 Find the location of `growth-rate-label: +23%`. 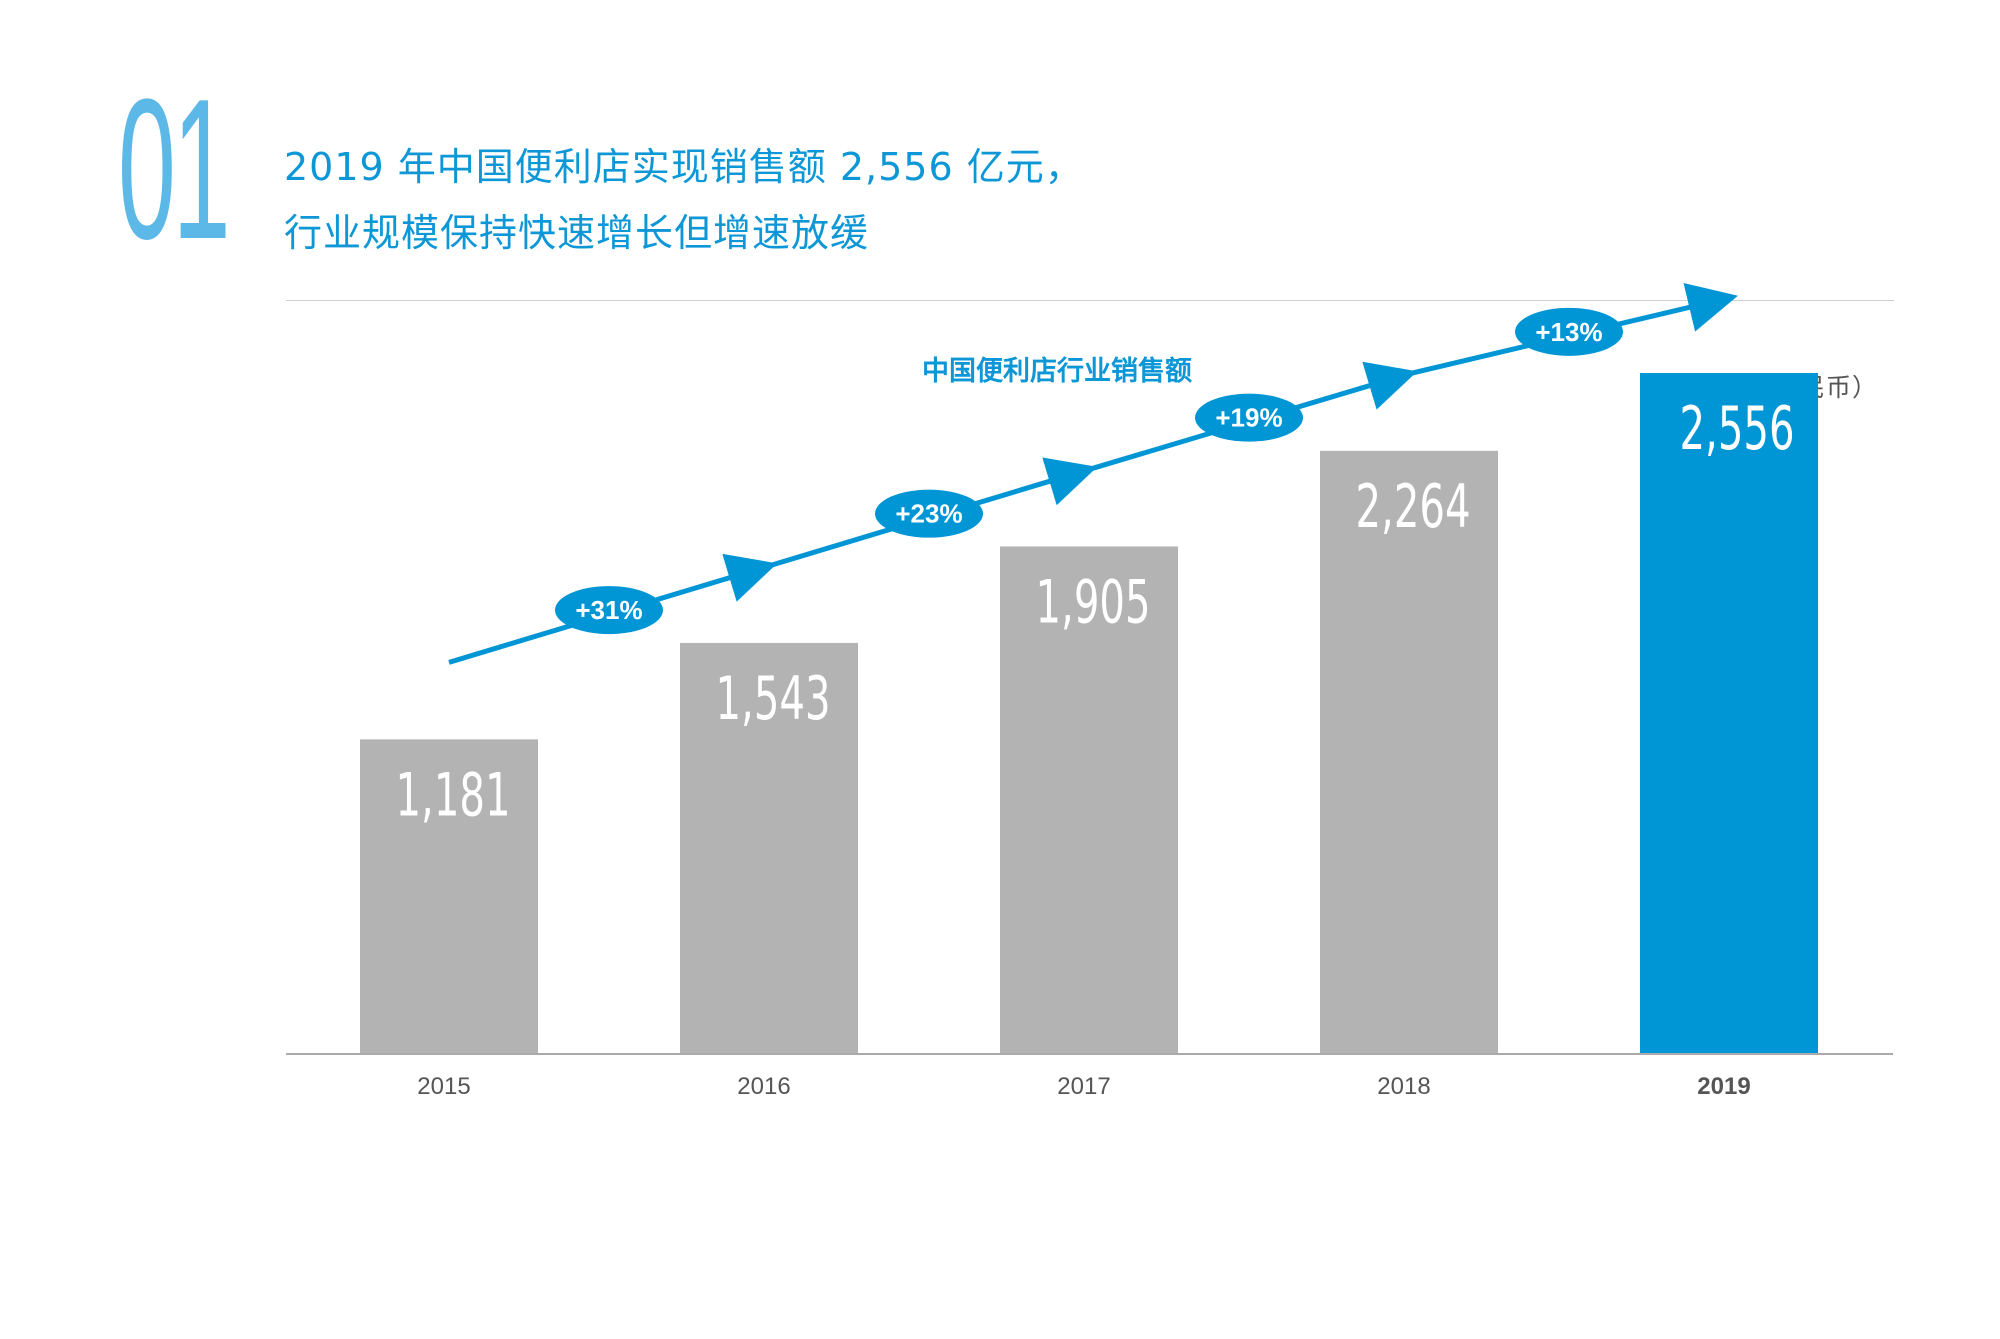

growth-rate-label: +23% is located at coordinates (928, 514).